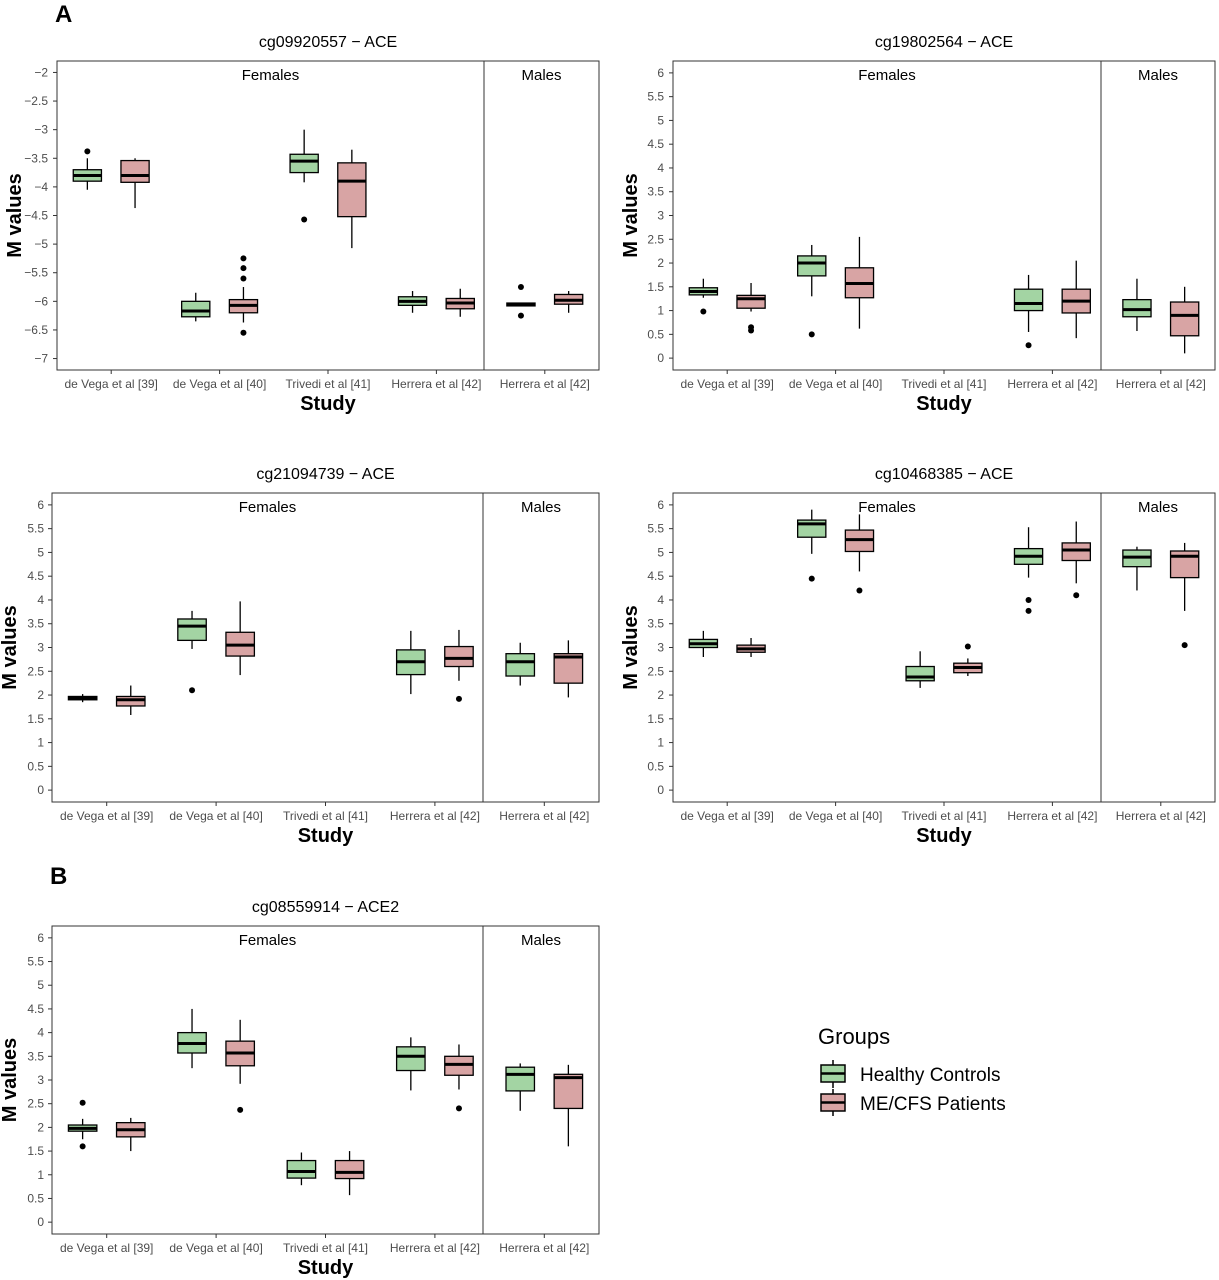 The image size is (1219, 1280). Describe the element at coordinates (36, 216) in the screenshot. I see `y-tick-label: −4.5` at that location.